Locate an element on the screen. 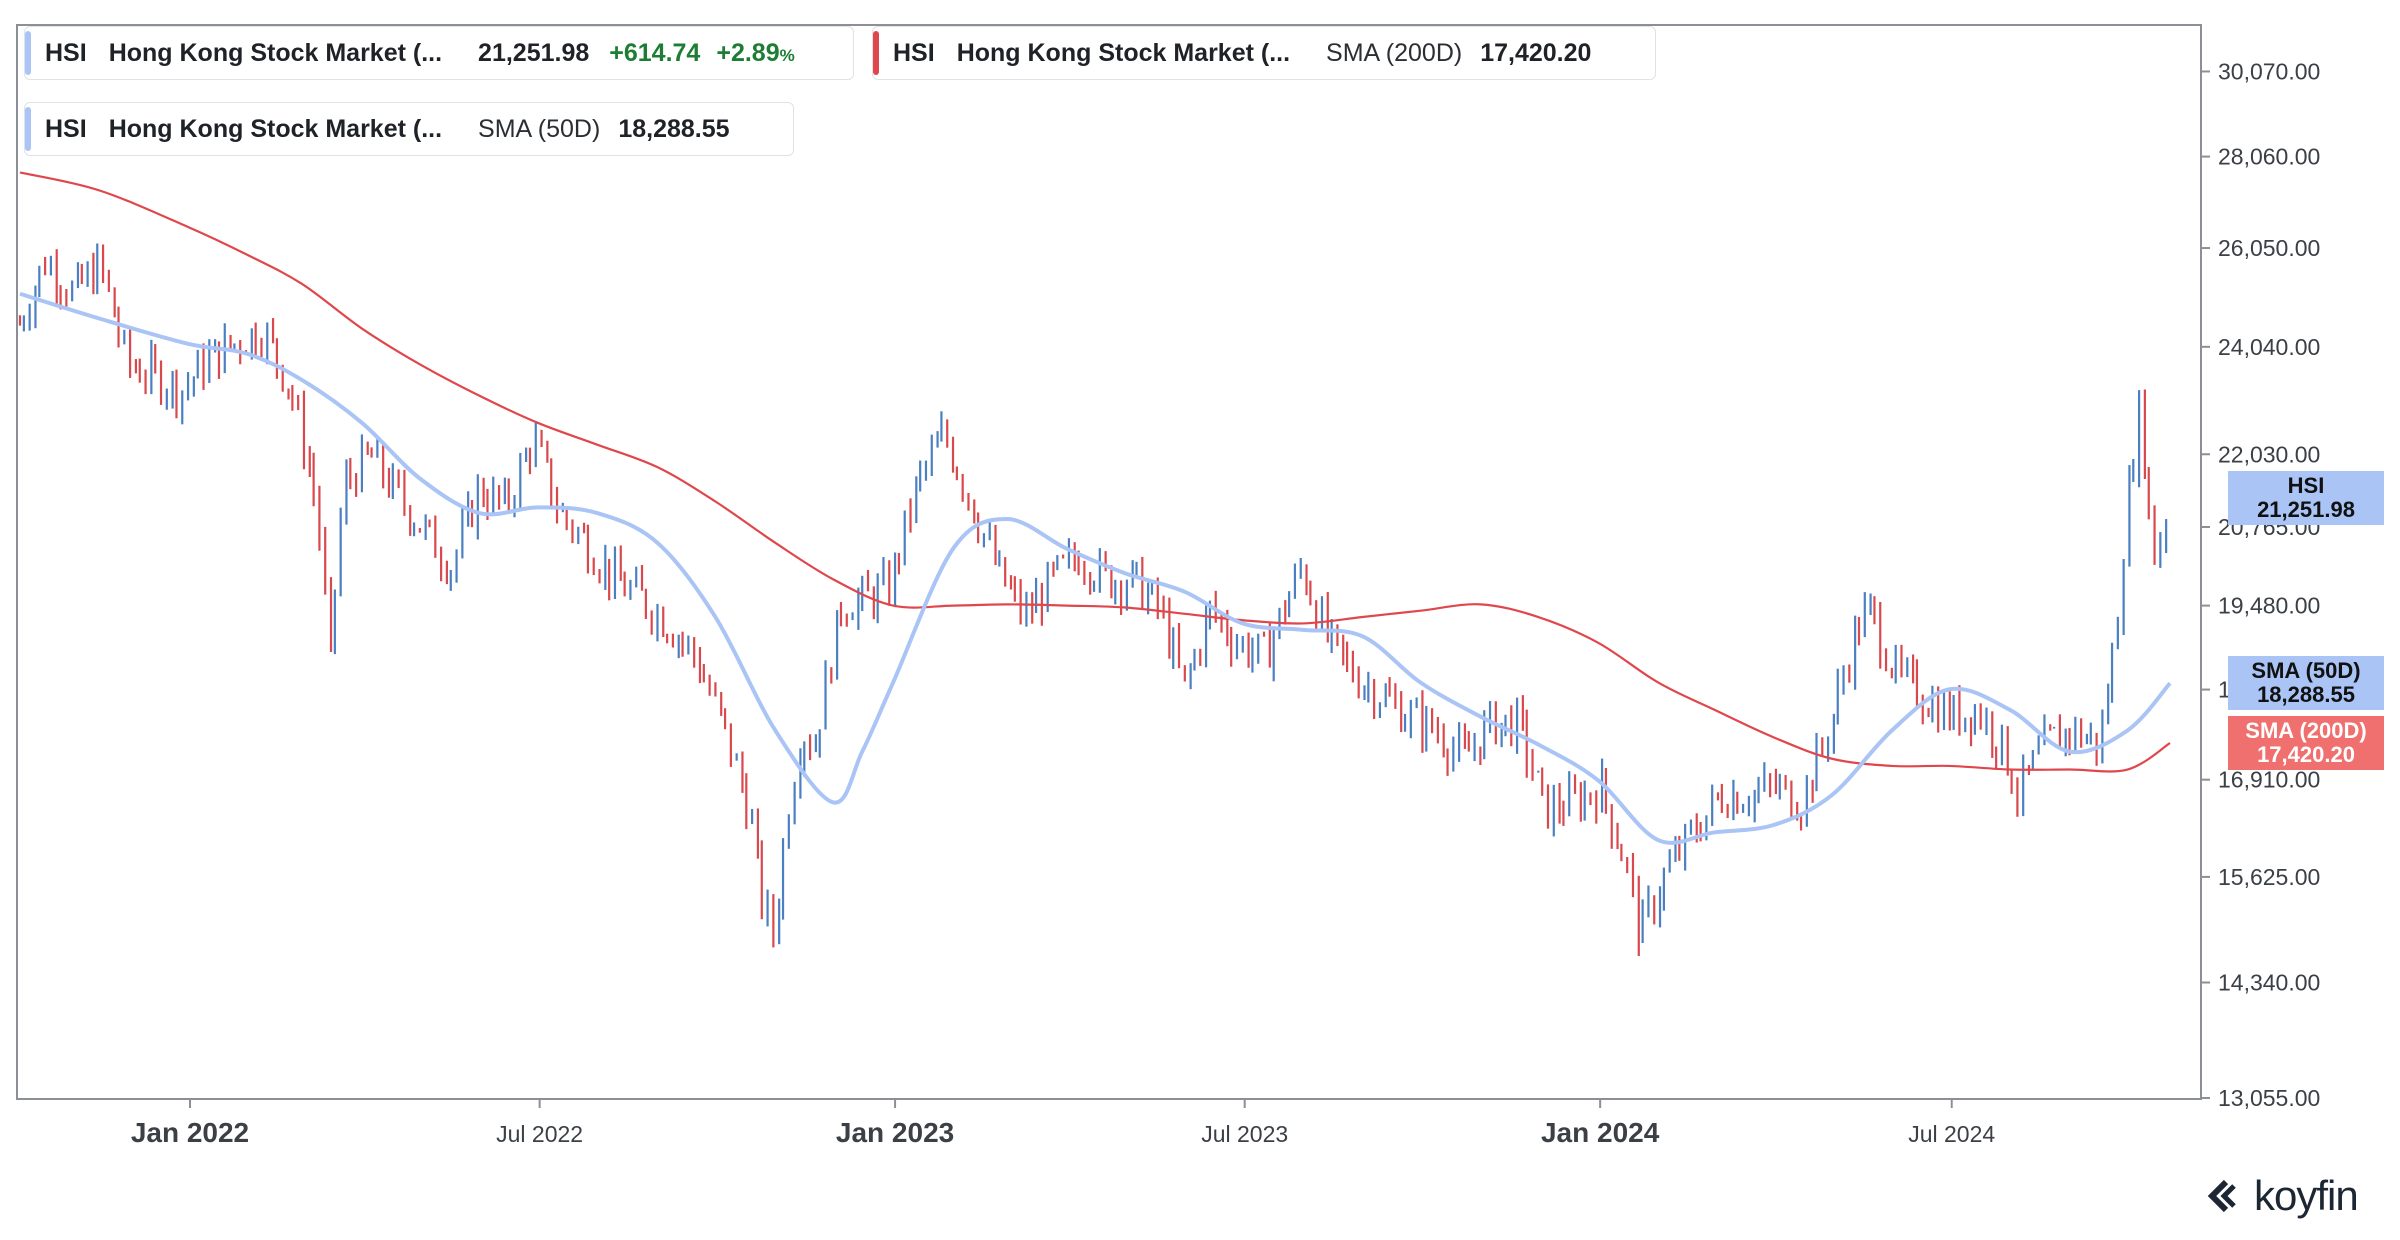 The image size is (2400, 1240). legend-indicator: SMA (50D) is located at coordinates (539, 128).